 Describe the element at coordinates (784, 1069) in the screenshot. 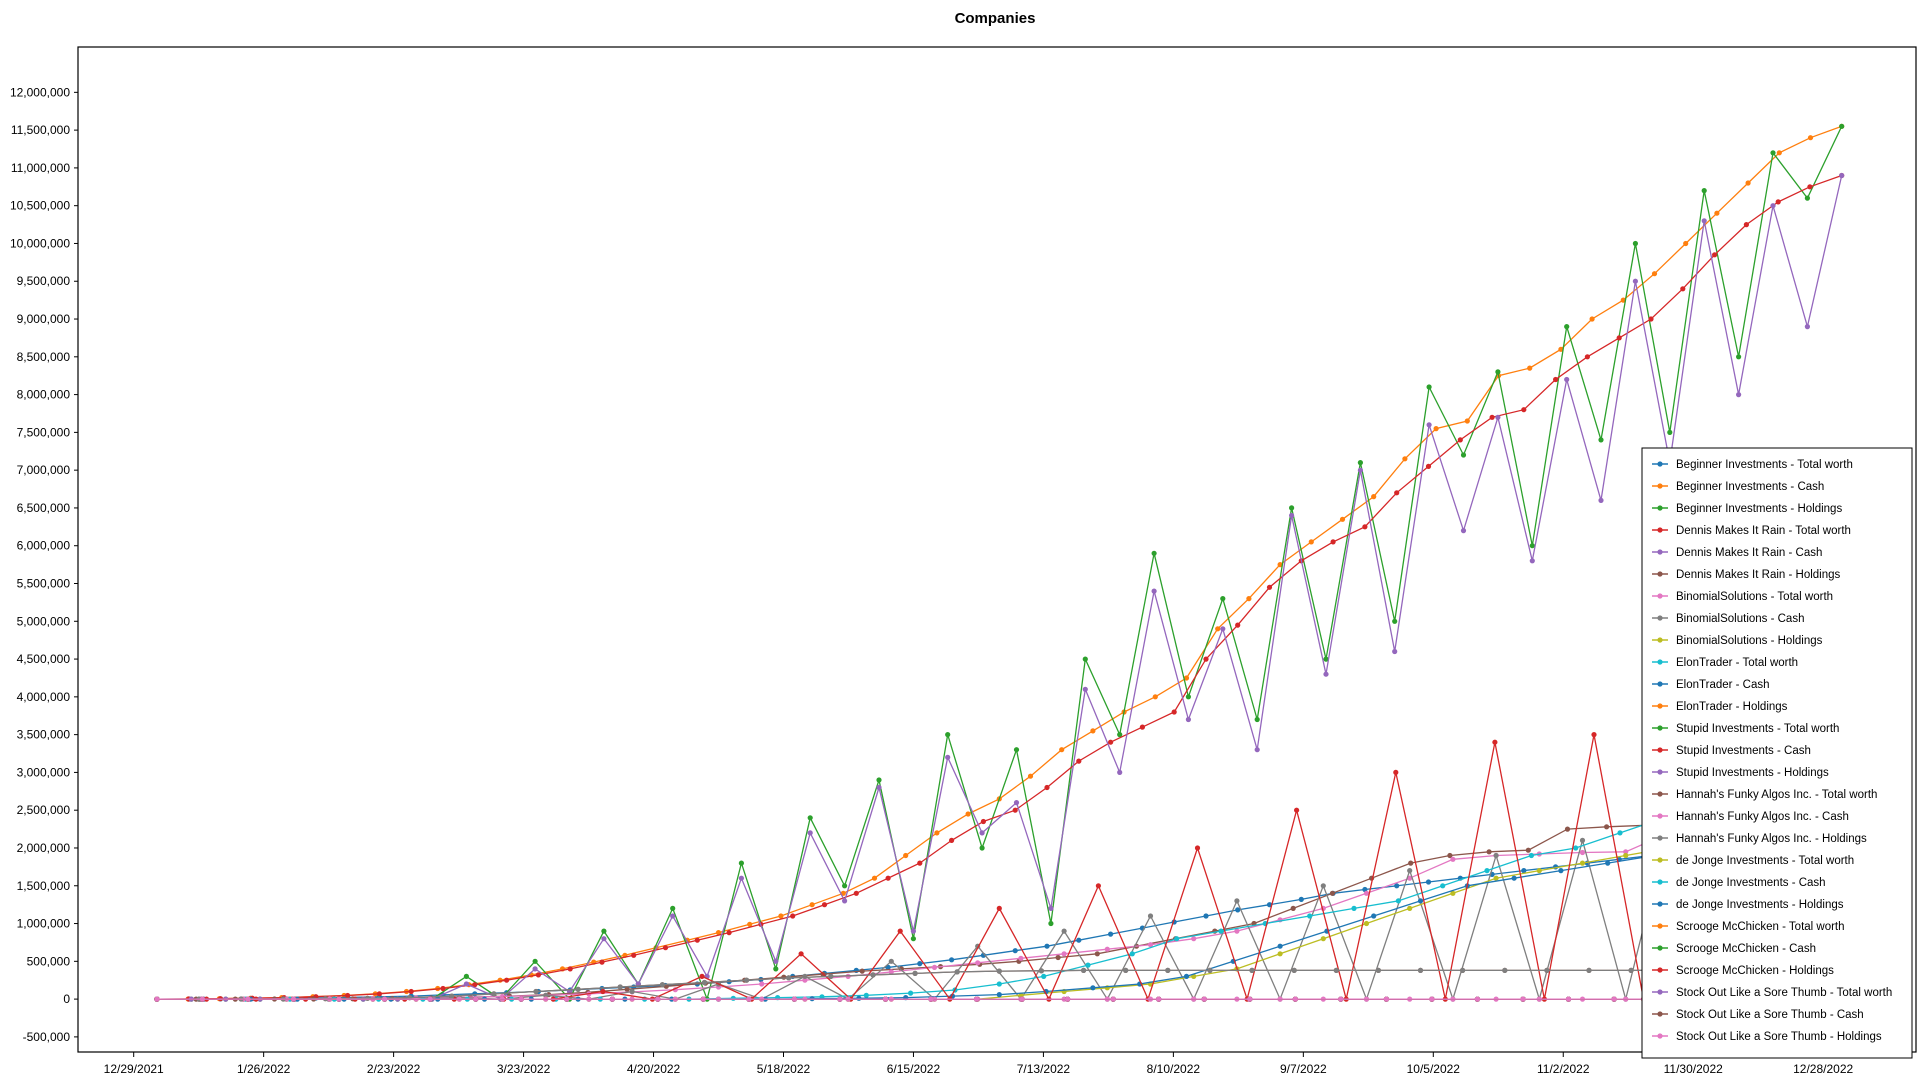

I see `x-tick-label: 5/18/2022` at that location.